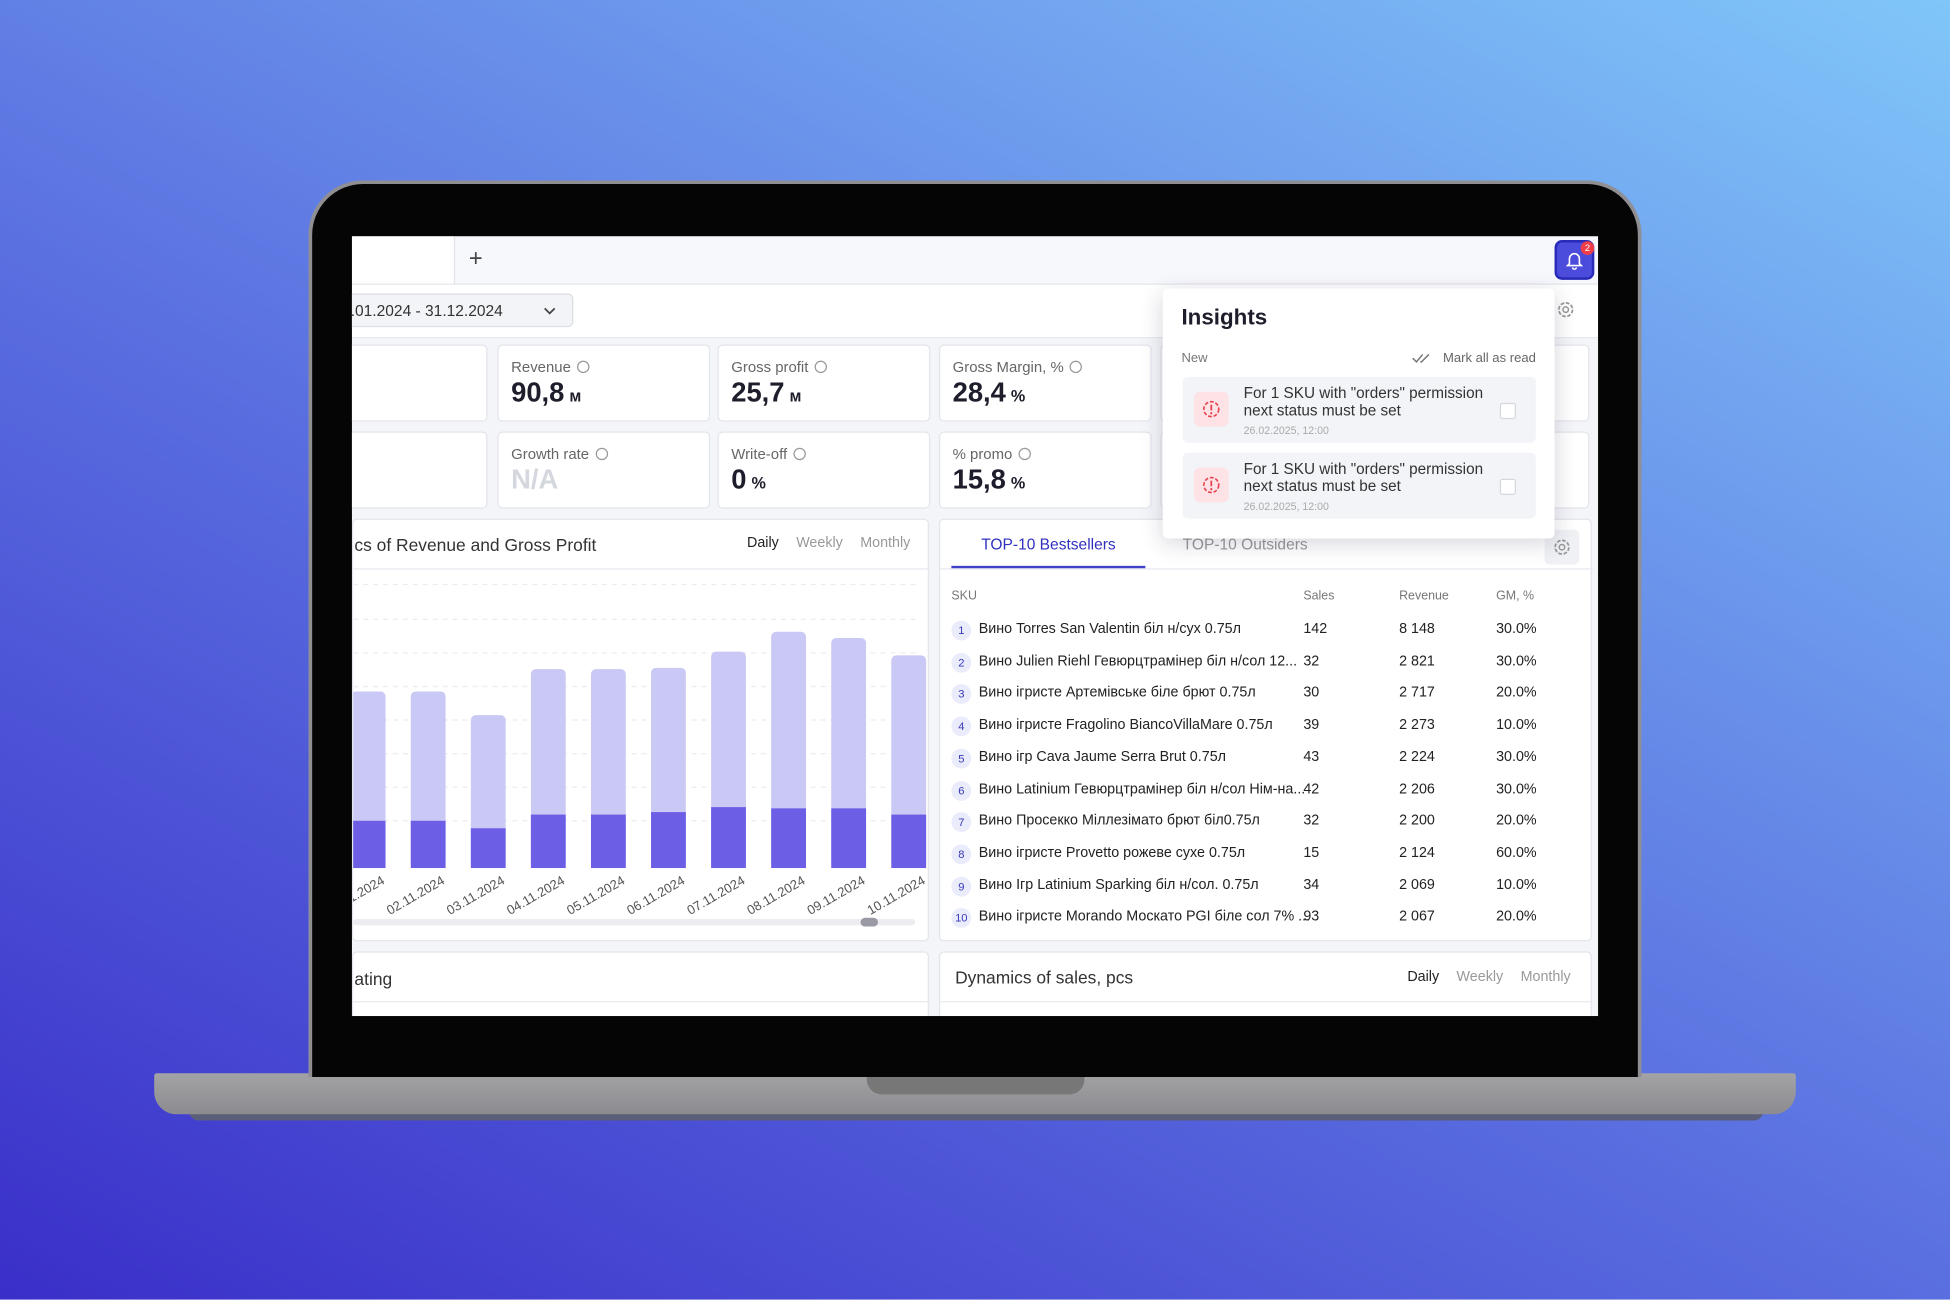 The height and width of the screenshot is (1300, 1950). Describe the element at coordinates (1119, 821) in the screenshot. I see `table-cell: Вино Просекко Міллезімато брют біл0.75л` at that location.